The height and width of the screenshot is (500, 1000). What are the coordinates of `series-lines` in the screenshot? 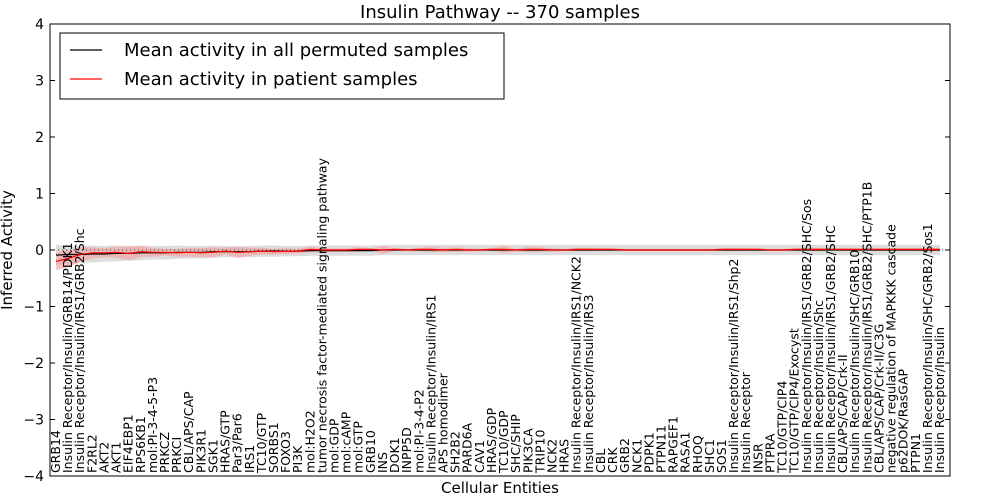 It's located at (500, 255).